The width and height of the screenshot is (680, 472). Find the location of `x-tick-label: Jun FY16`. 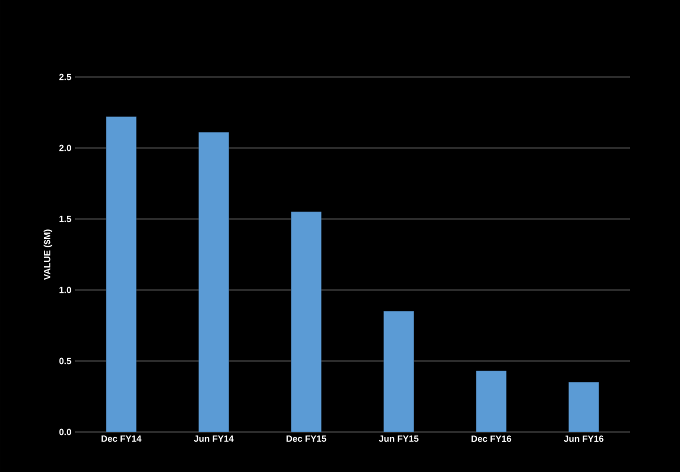

x-tick-label: Jun FY16 is located at coordinates (584, 439).